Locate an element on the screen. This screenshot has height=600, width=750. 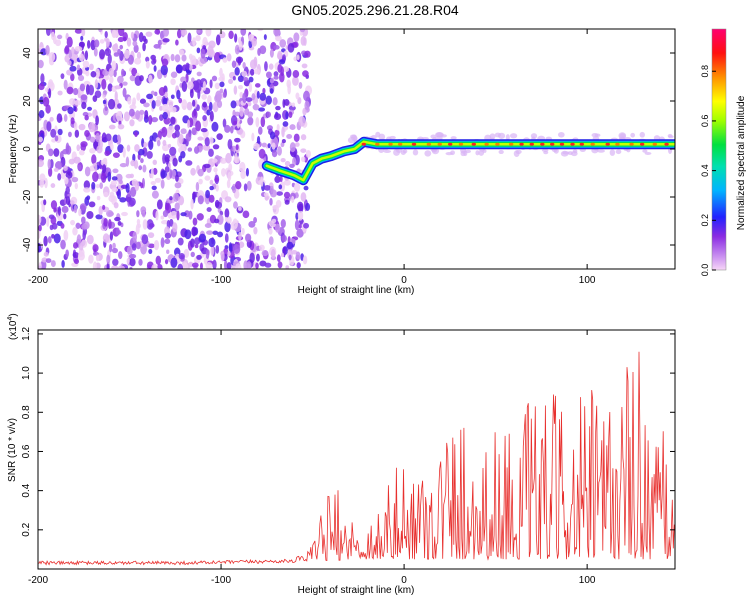
spectrogram-x-label: Height of straight line (km) is located at coordinates (356, 290).